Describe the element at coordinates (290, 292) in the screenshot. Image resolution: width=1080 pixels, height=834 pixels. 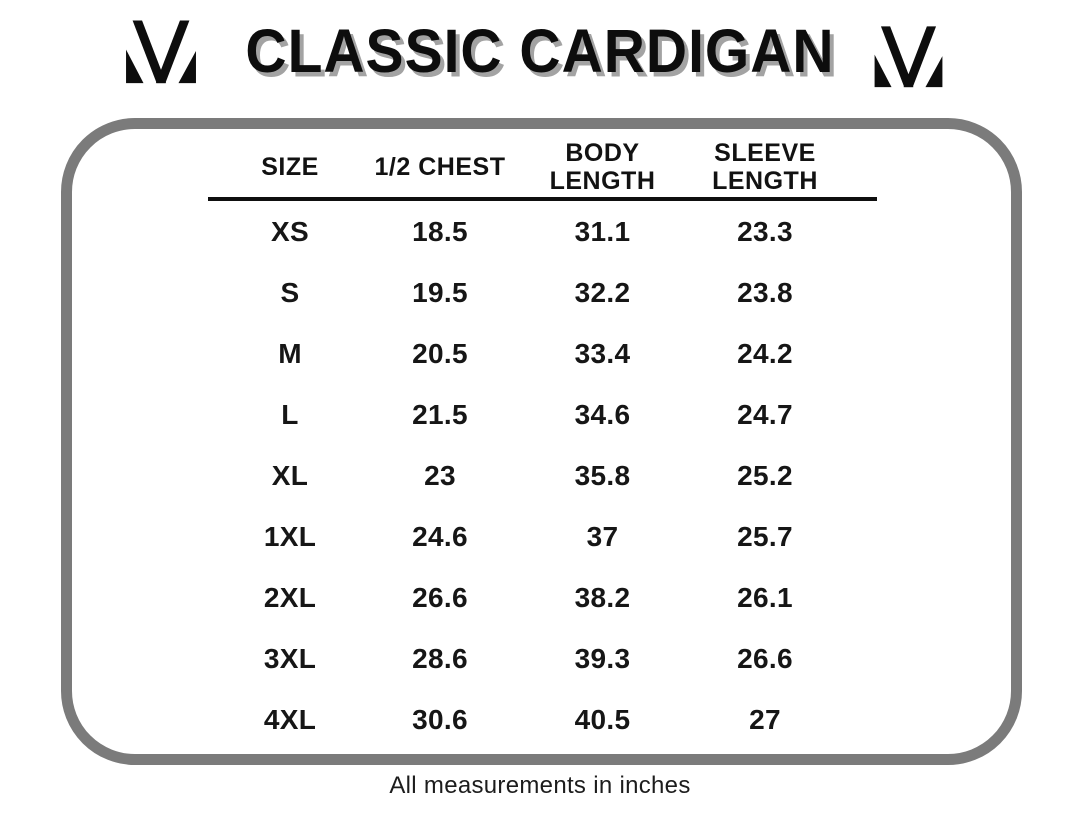
I see `size-cell: S` at that location.